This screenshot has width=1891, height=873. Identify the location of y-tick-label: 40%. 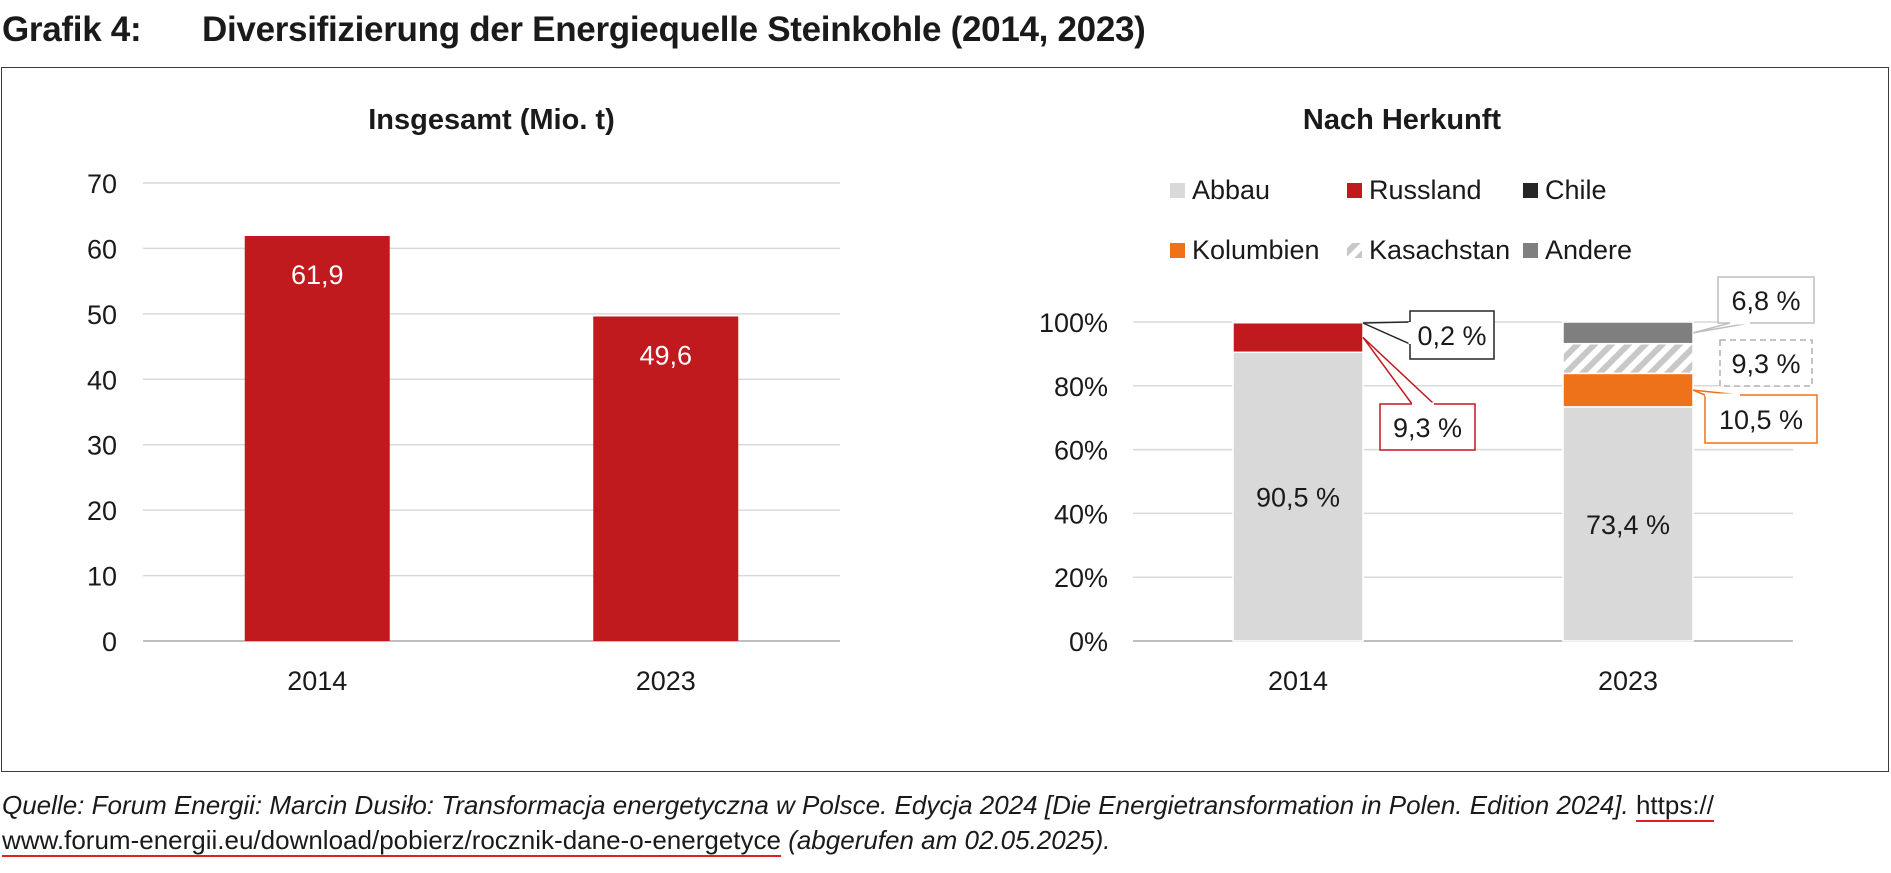
(1081, 514).